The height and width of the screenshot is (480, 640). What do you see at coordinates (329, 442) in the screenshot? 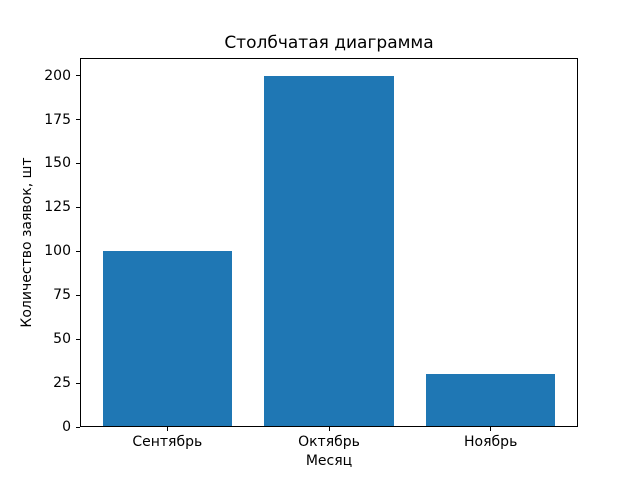
I see `x-tick-label: Октябрь` at bounding box center [329, 442].